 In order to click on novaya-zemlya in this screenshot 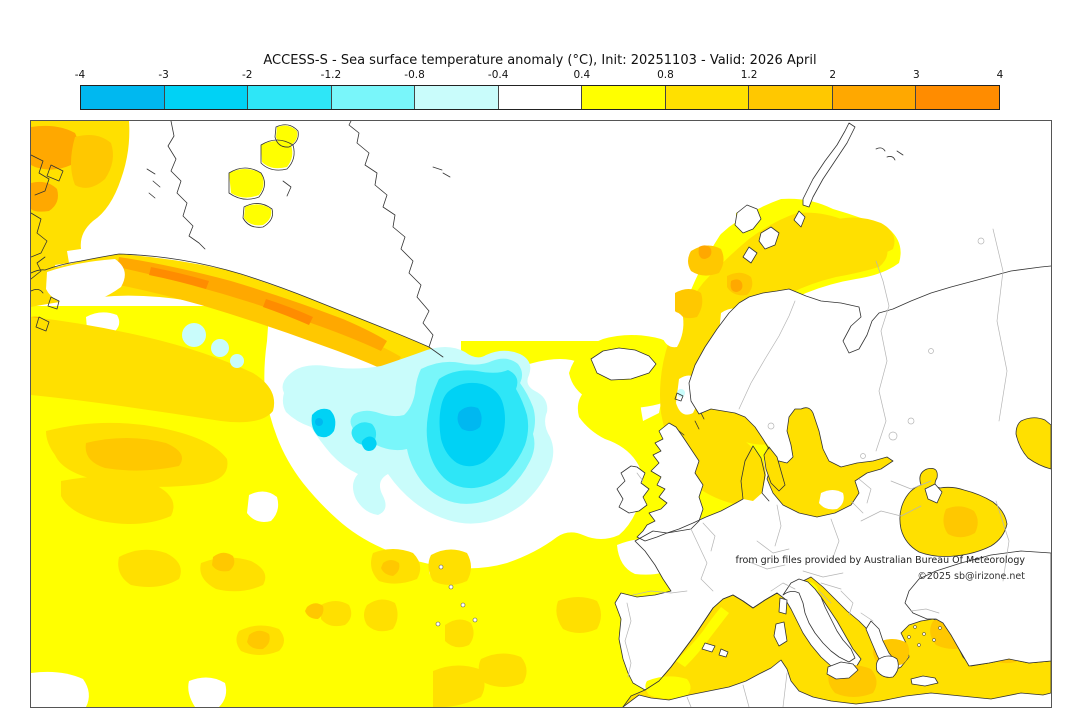, I will do `click(829, 165)`.